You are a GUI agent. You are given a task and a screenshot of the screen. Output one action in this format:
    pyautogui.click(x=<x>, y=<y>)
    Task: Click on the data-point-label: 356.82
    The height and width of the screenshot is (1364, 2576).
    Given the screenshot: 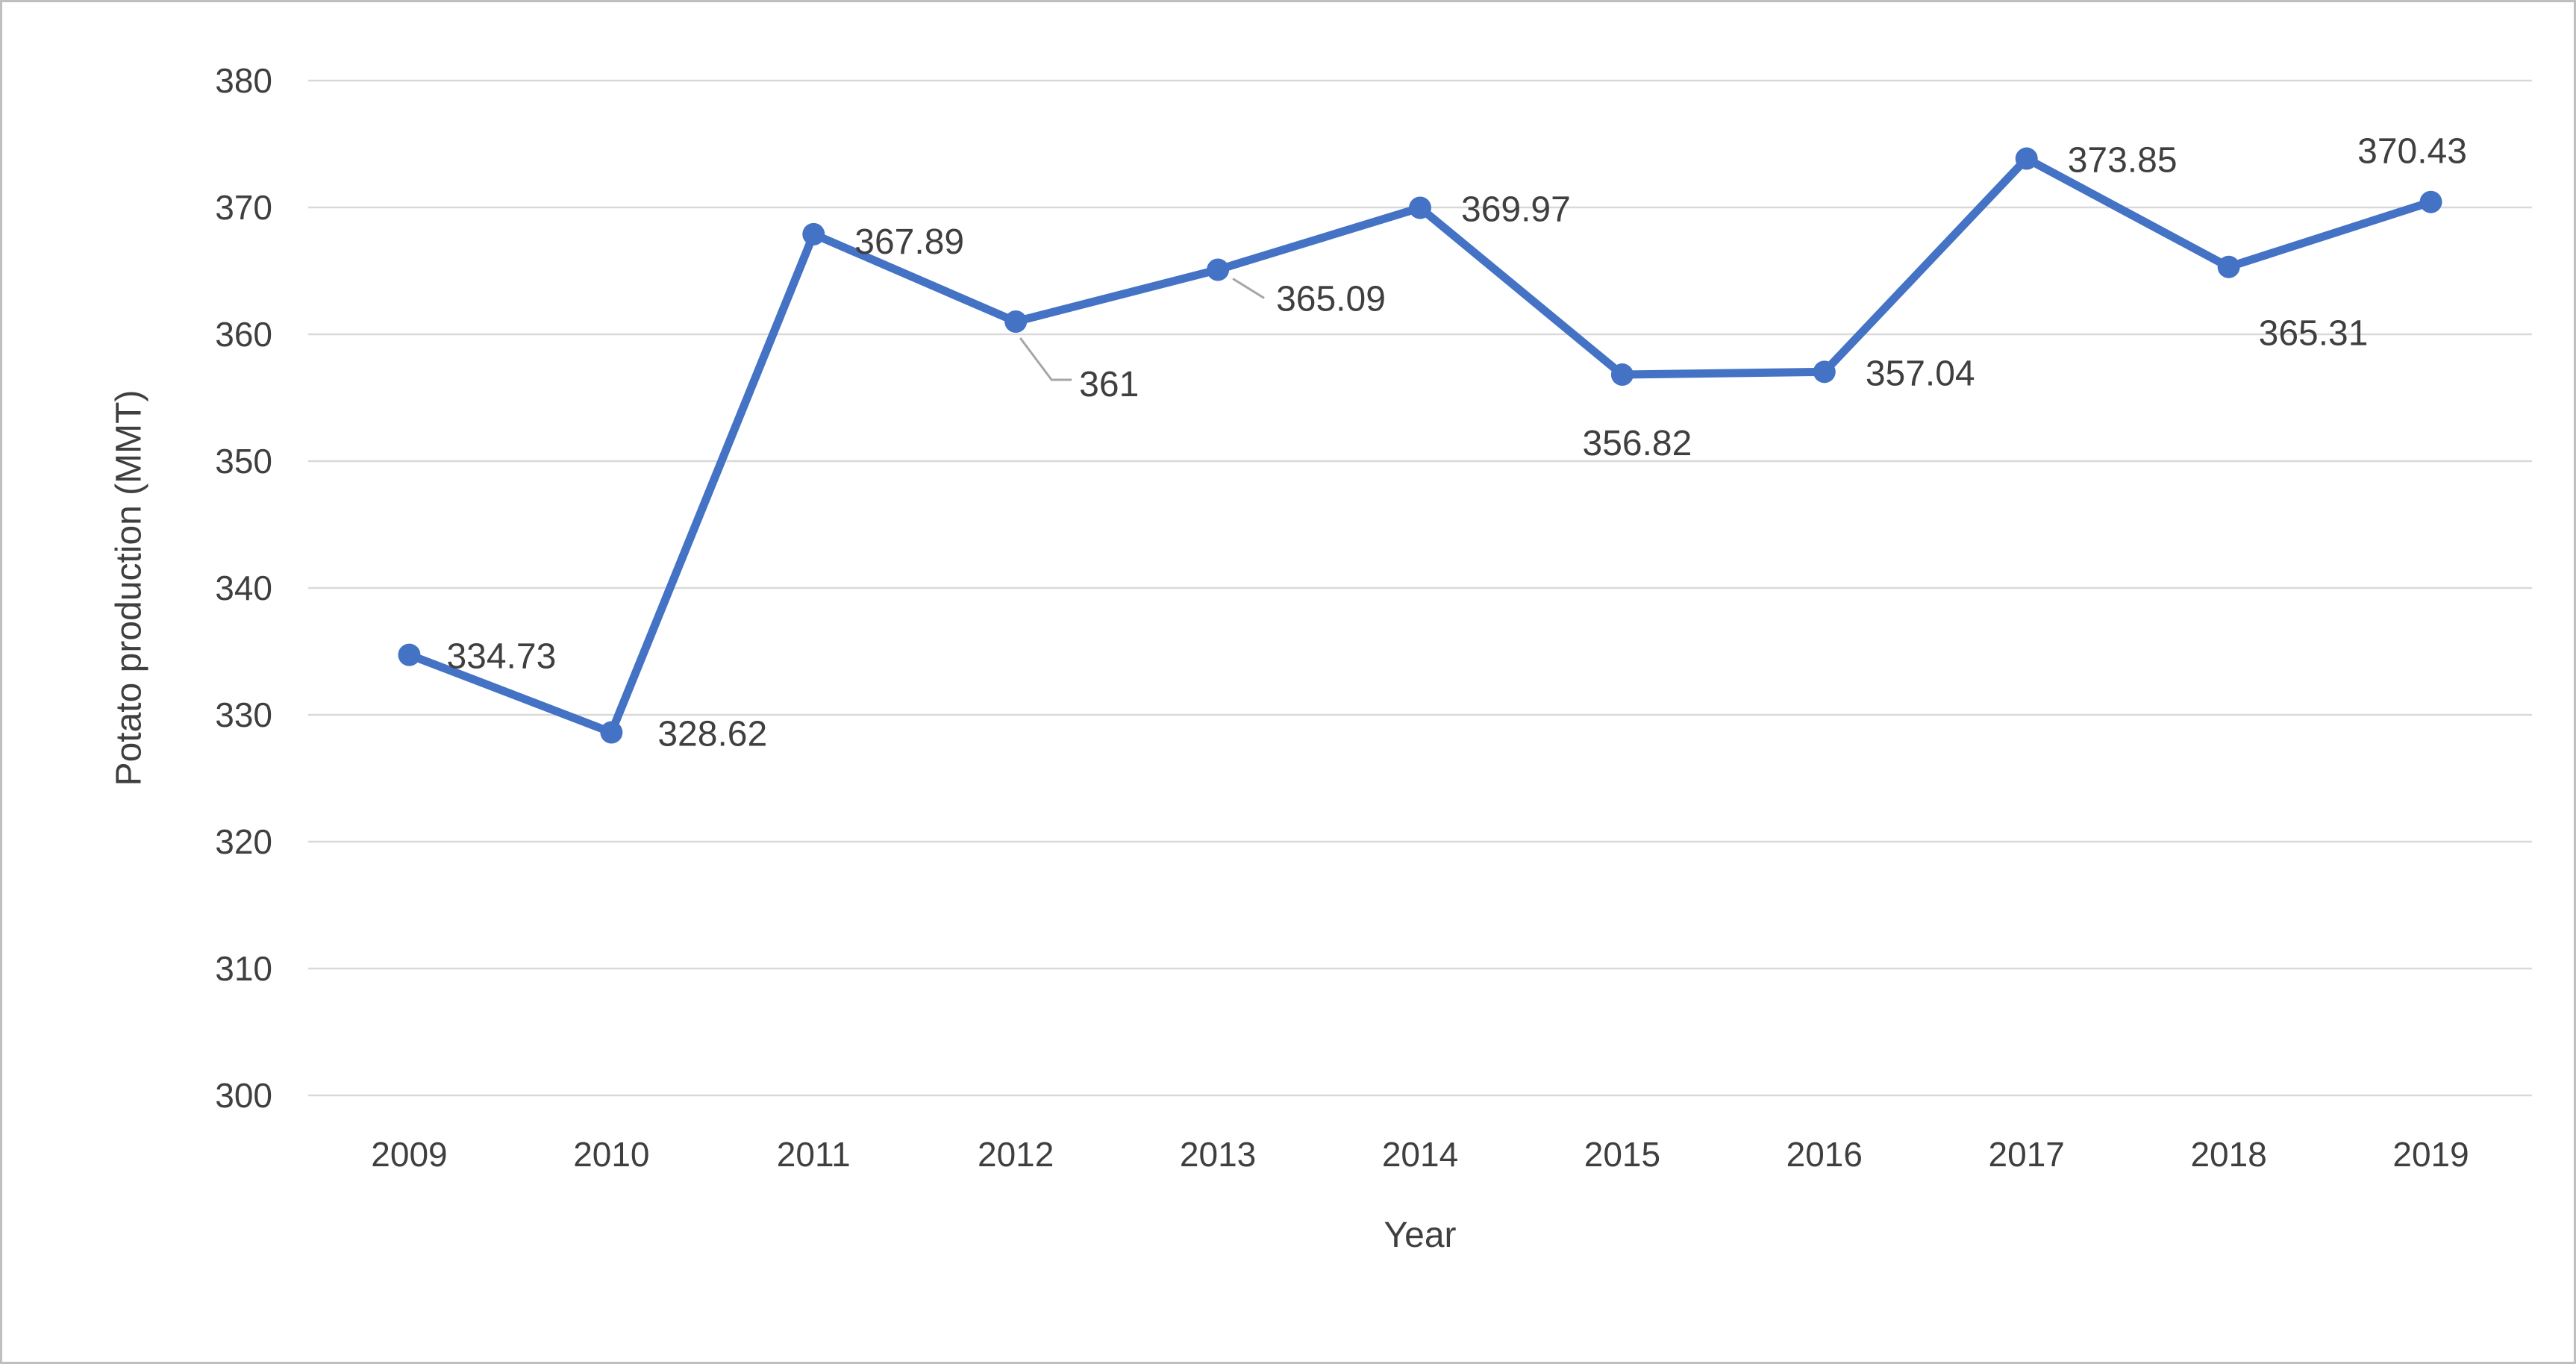 What is the action you would take?
    pyautogui.click(x=1637, y=443)
    